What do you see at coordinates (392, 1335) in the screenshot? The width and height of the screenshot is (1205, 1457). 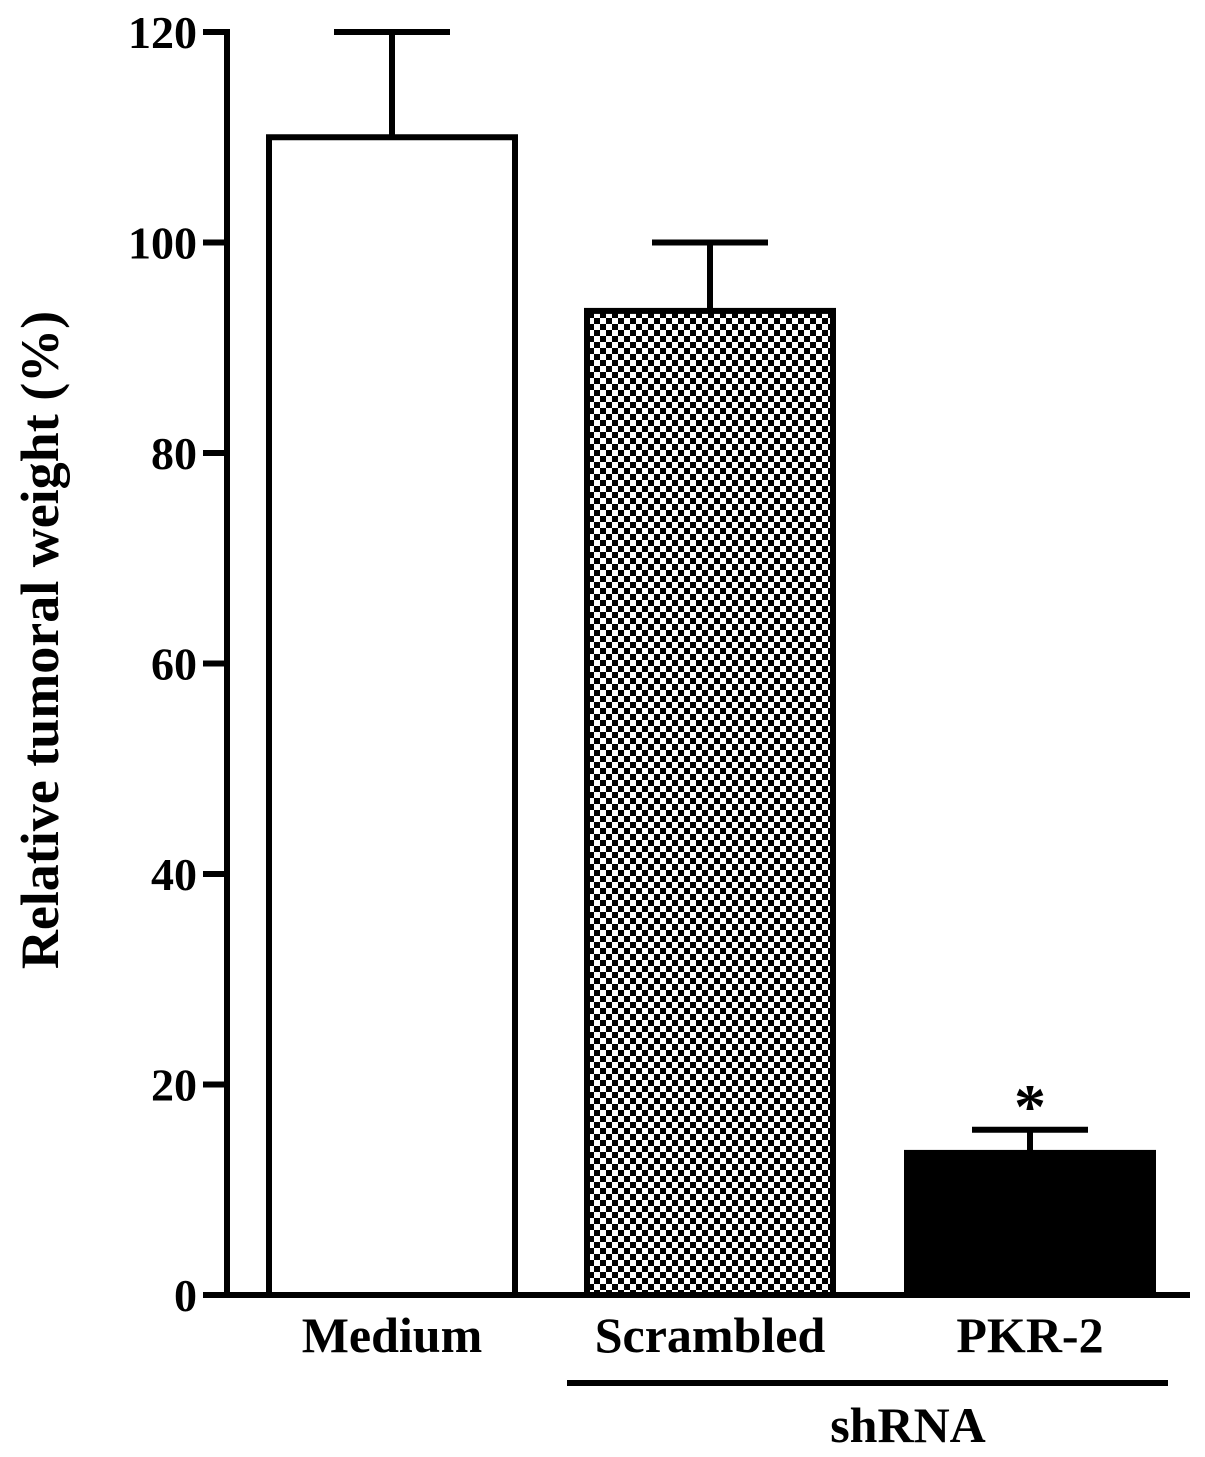 I see `x-tick-label-medium: Medium` at bounding box center [392, 1335].